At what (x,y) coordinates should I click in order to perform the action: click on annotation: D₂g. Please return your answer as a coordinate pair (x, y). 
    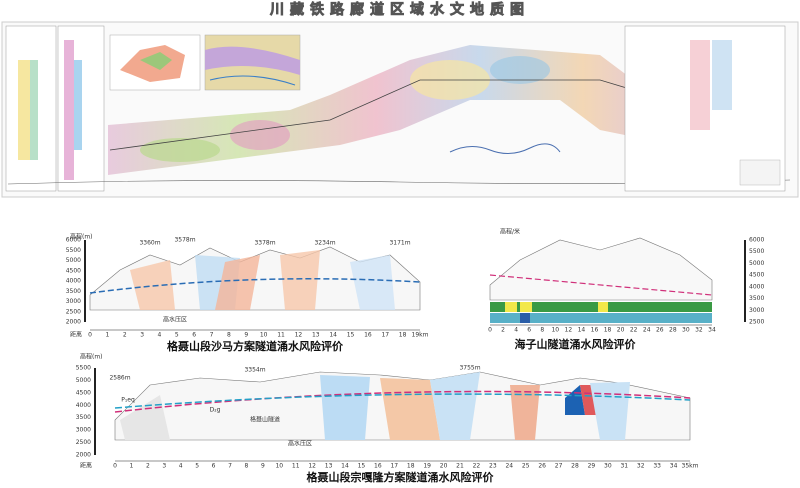
    Looking at the image, I should click on (215, 410).